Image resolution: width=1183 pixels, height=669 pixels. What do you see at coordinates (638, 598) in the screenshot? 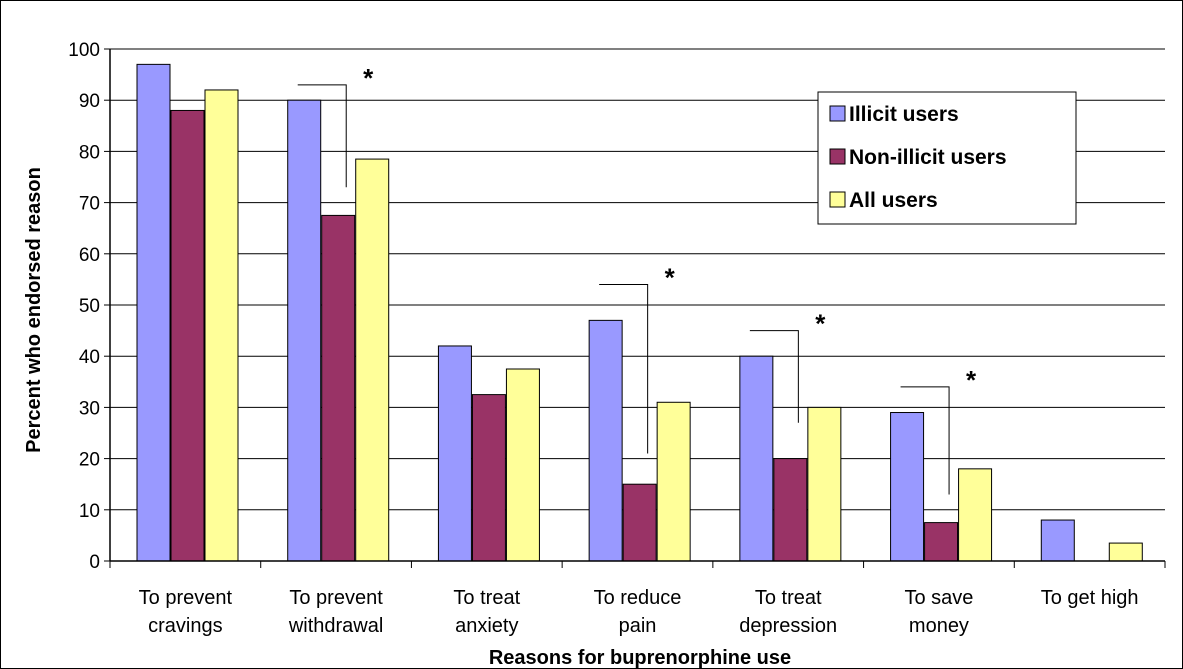
I see `x-category-label: To reduce` at bounding box center [638, 598].